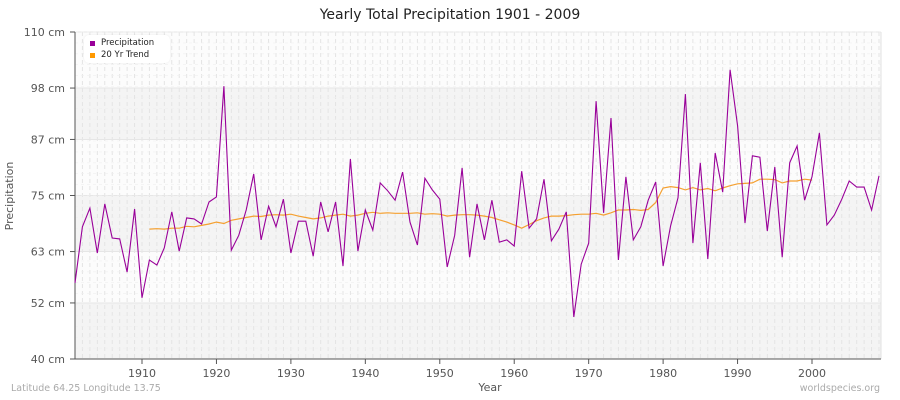 The image size is (900, 400). I want to click on trend-swatch-icon, so click(92, 55).